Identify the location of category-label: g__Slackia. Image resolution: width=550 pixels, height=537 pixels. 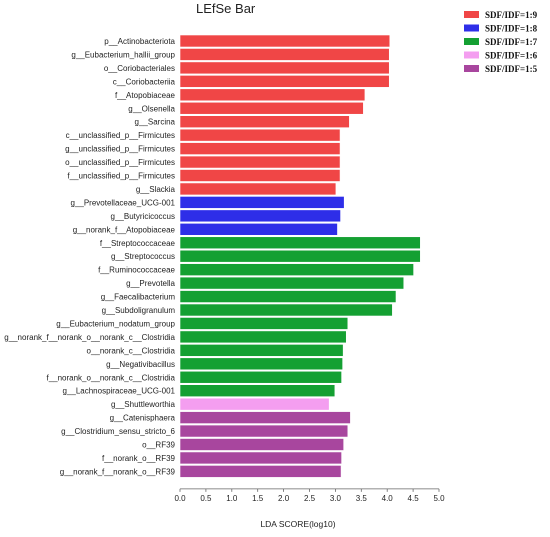
(156, 189).